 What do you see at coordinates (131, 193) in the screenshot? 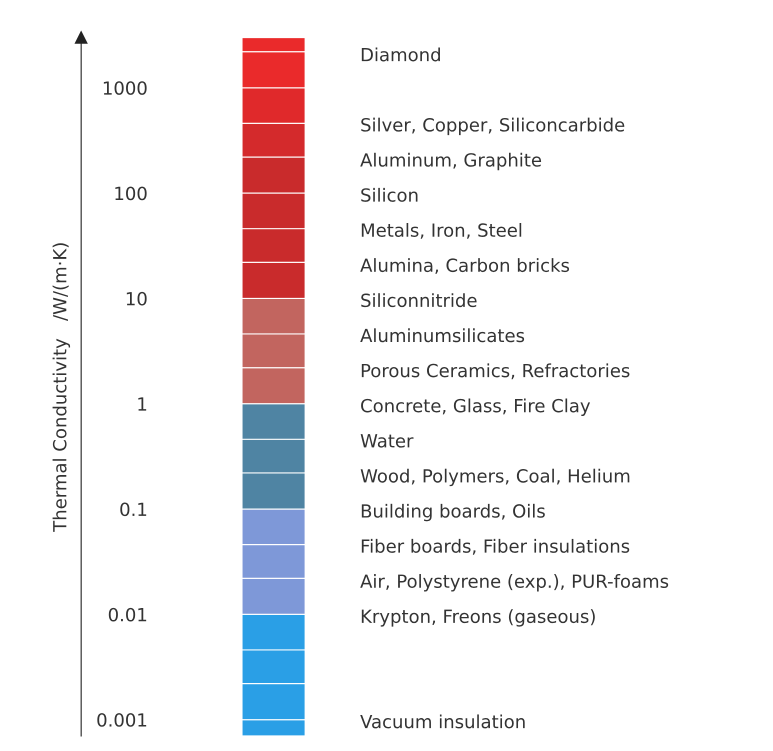
I see `y-tick-label: 100` at bounding box center [131, 193].